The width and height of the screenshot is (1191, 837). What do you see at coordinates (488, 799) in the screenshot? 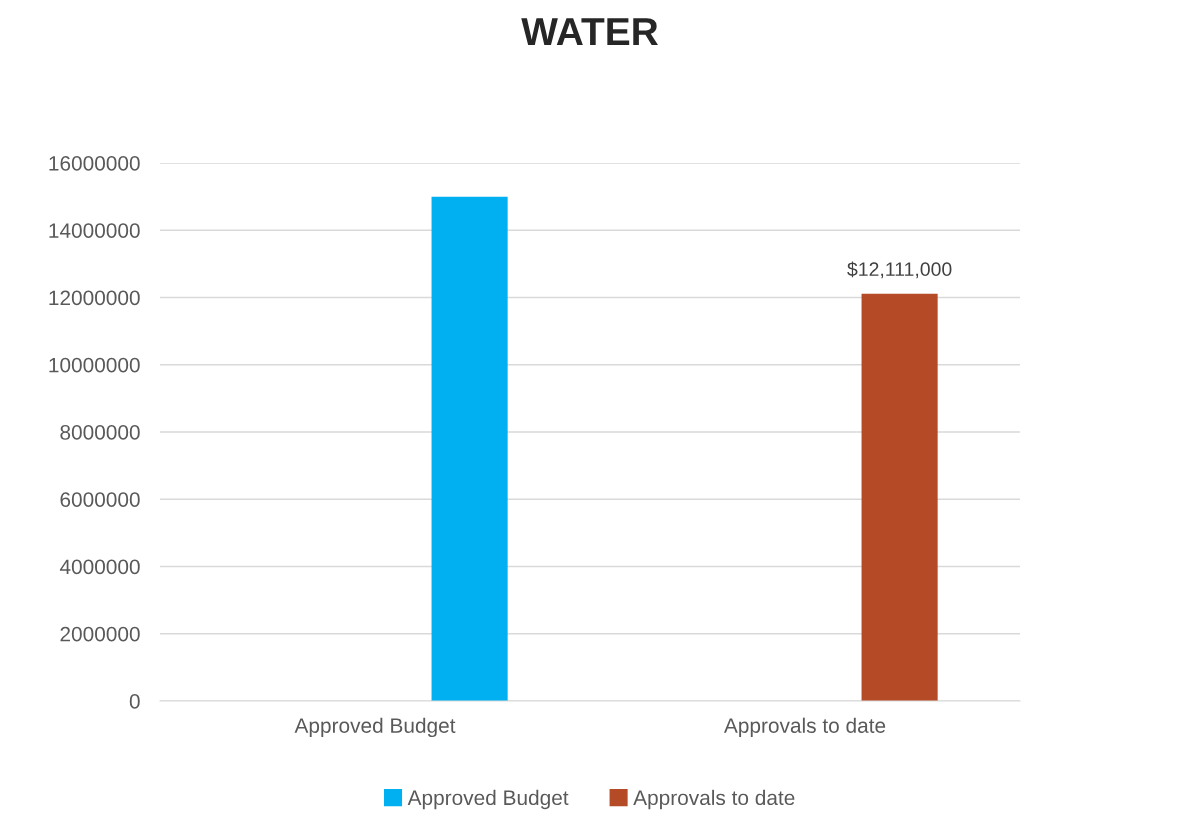
I see `legend-label: Approved Budget` at bounding box center [488, 799].